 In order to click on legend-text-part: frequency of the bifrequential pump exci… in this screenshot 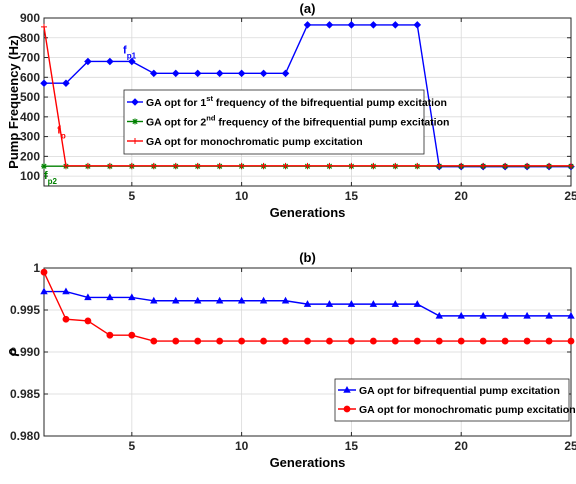, I will do `click(332, 123)`.